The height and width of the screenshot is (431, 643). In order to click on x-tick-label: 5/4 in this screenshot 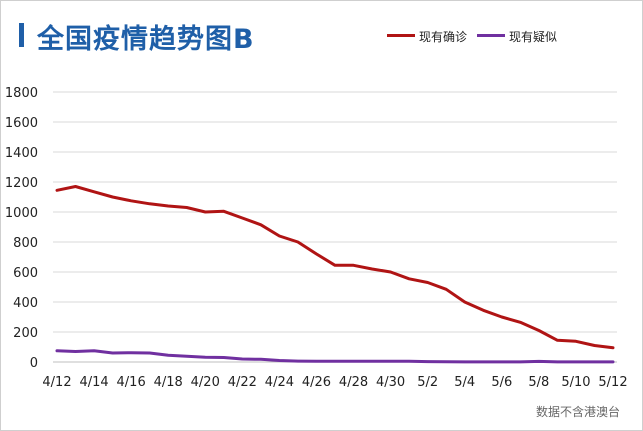, I will do `click(464, 382)`.